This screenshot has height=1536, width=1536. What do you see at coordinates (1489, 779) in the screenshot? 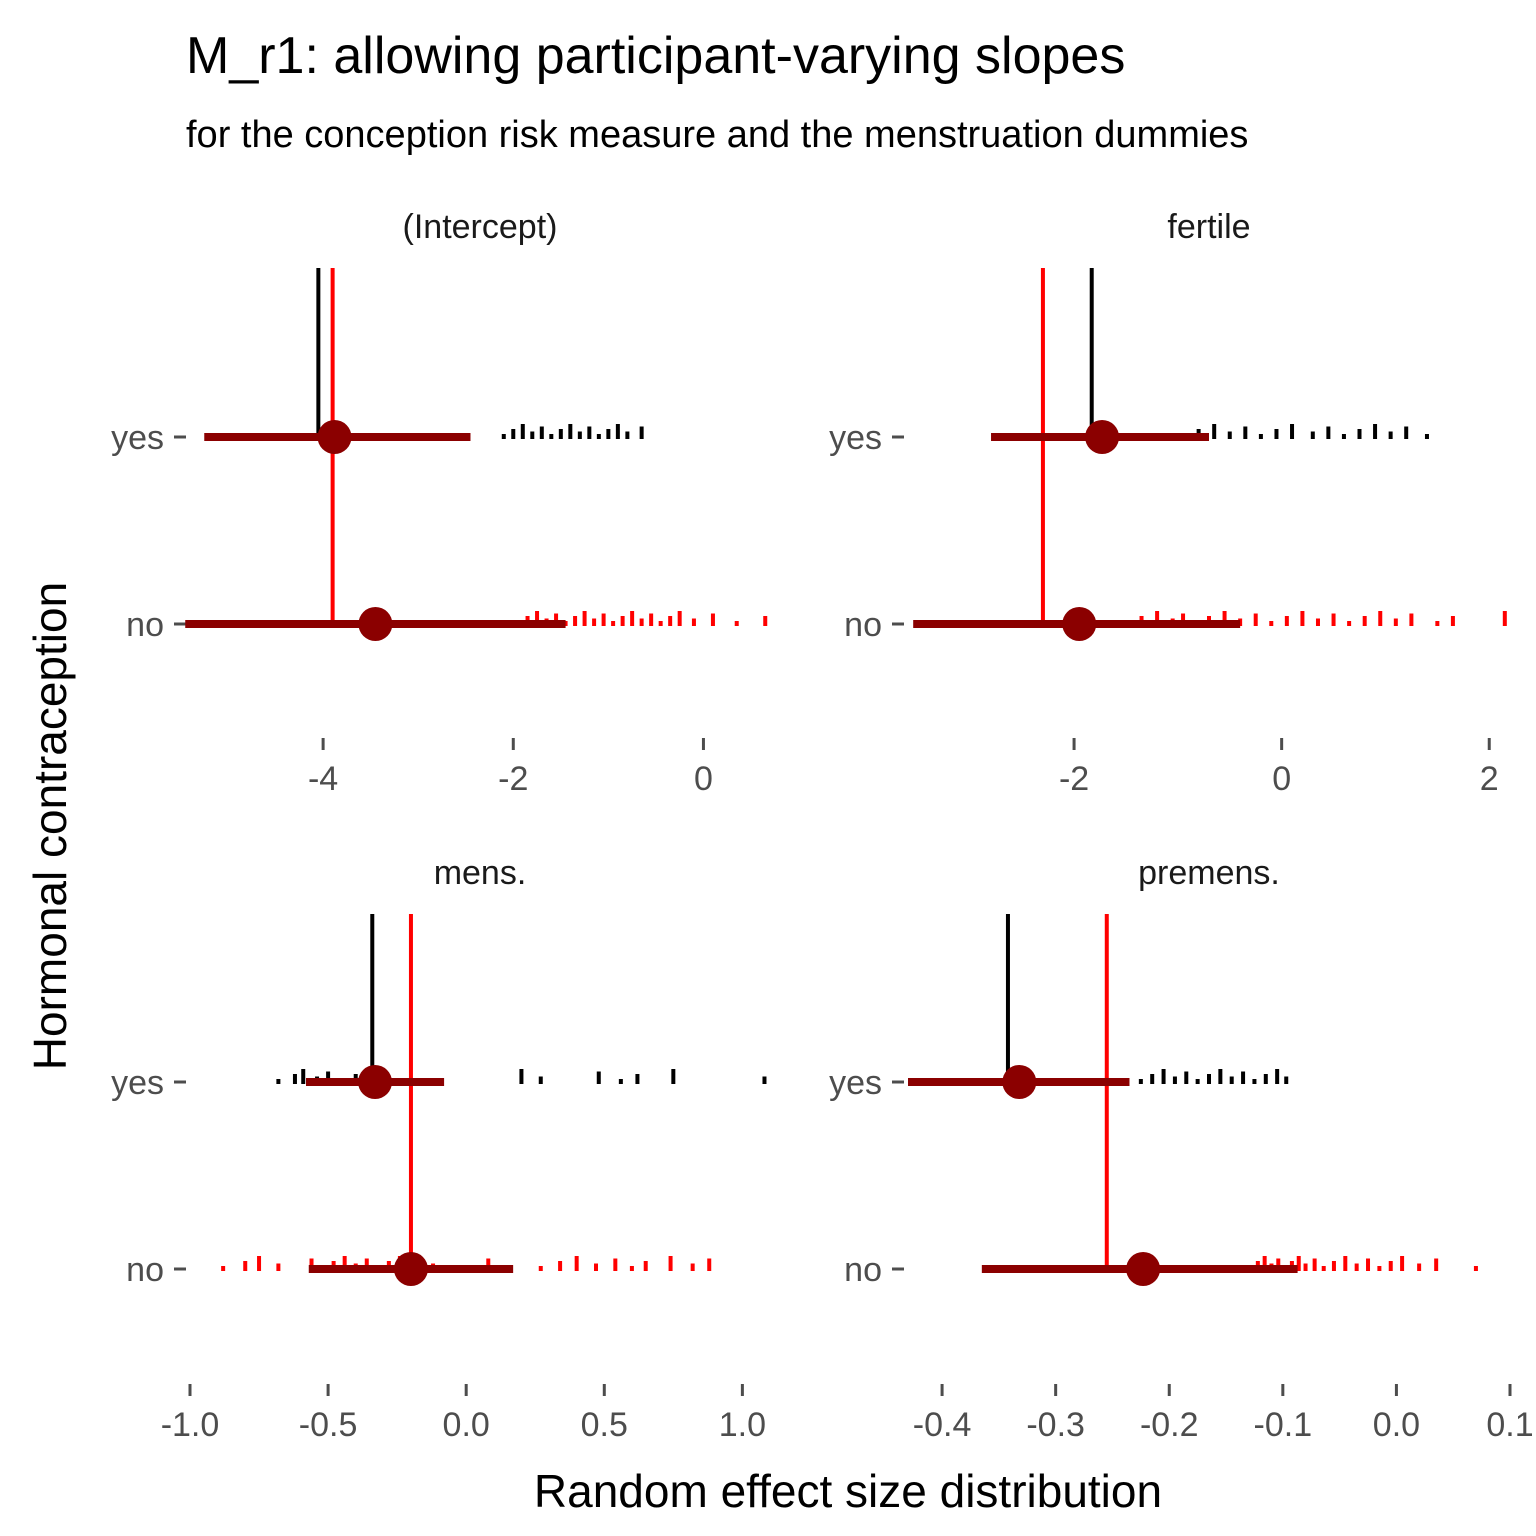
I see `x-tick-label: 2` at bounding box center [1489, 779].